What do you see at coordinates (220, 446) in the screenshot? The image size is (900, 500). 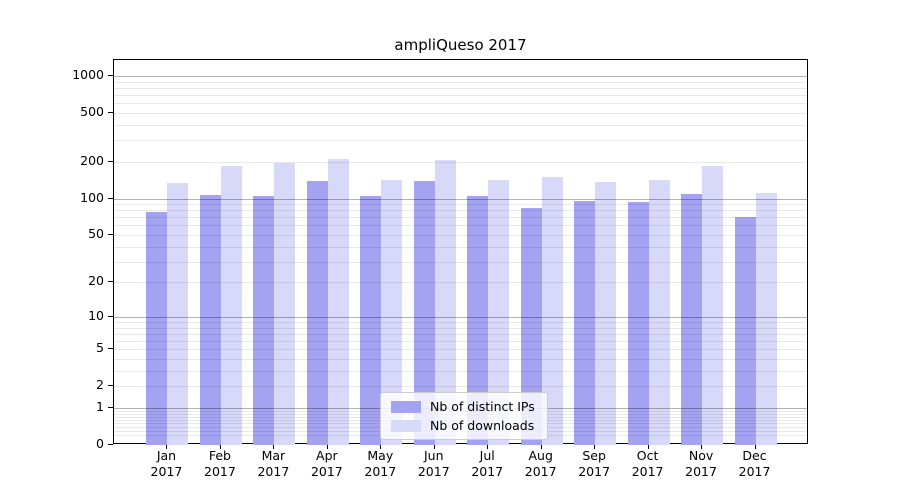 I see `x-tick-mark-feb` at bounding box center [220, 446].